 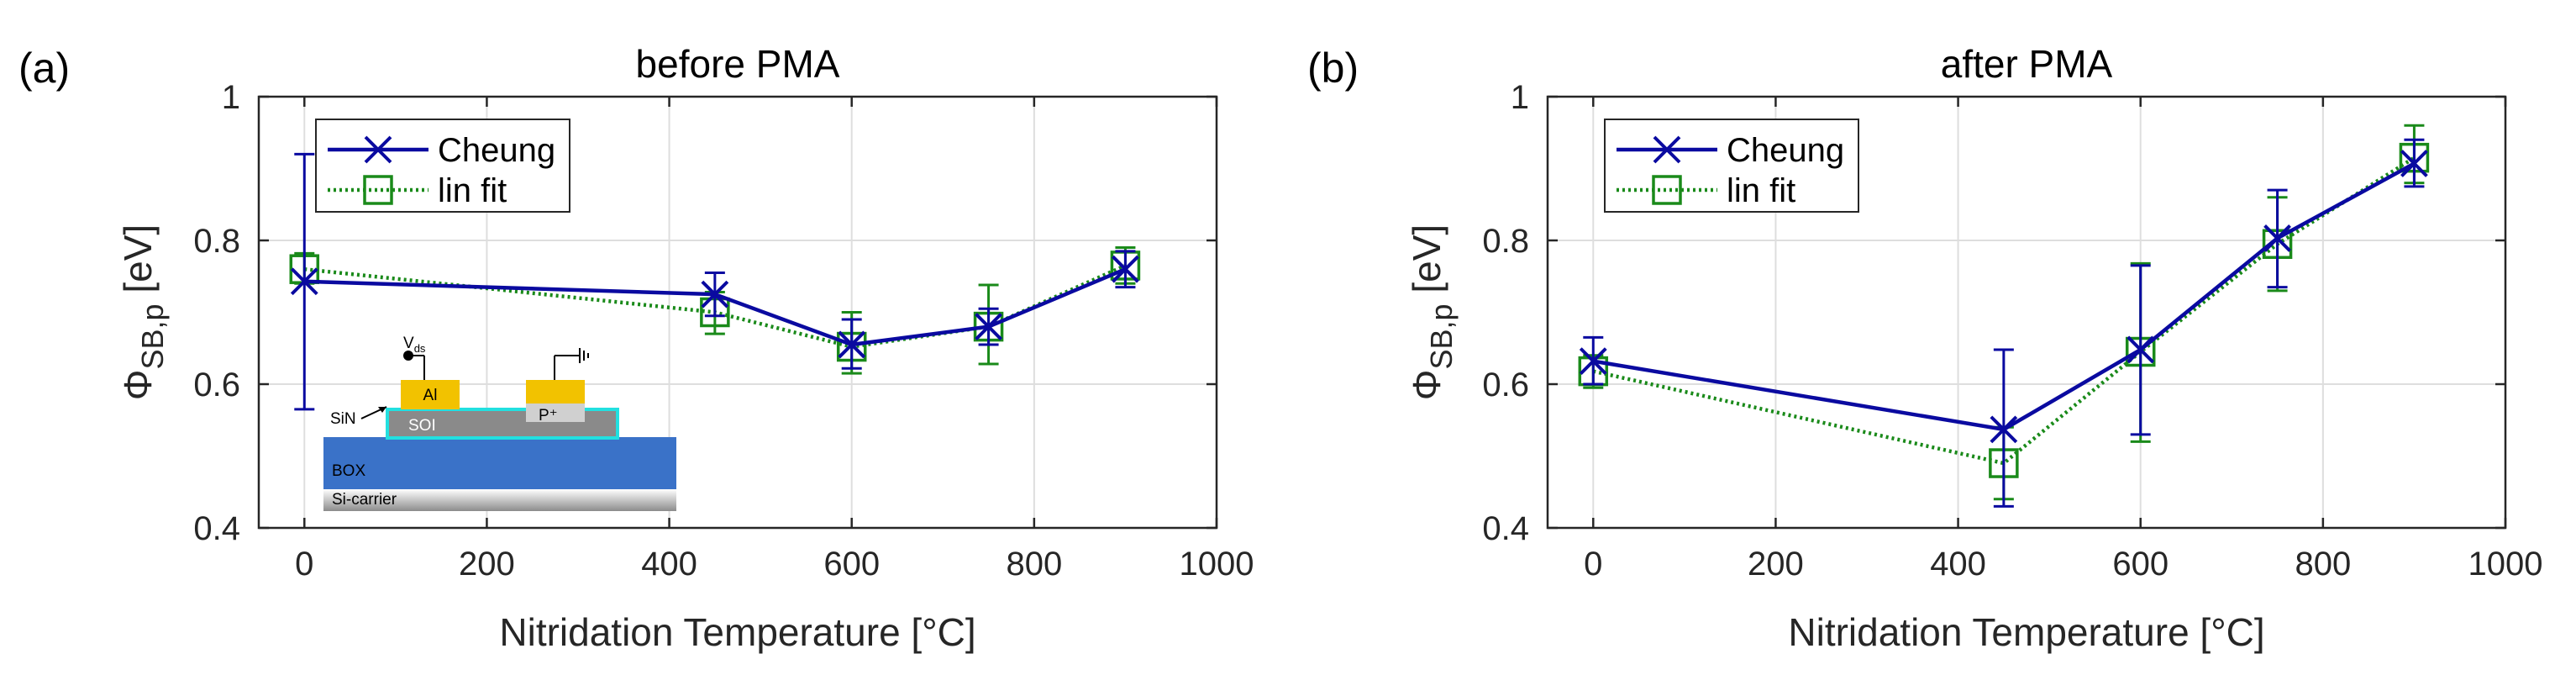 What do you see at coordinates (499, 423) in the screenshot?
I see `device-inset: Al P⁺ SOI BOX Si-carrier SiN Vds` at bounding box center [499, 423].